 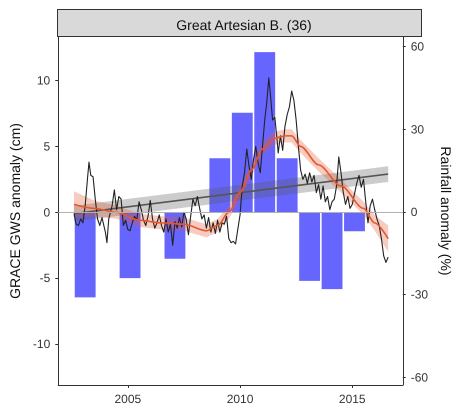 What do you see at coordinates (47, 146) in the screenshot?
I see `y-tick-label: 5` at bounding box center [47, 146].